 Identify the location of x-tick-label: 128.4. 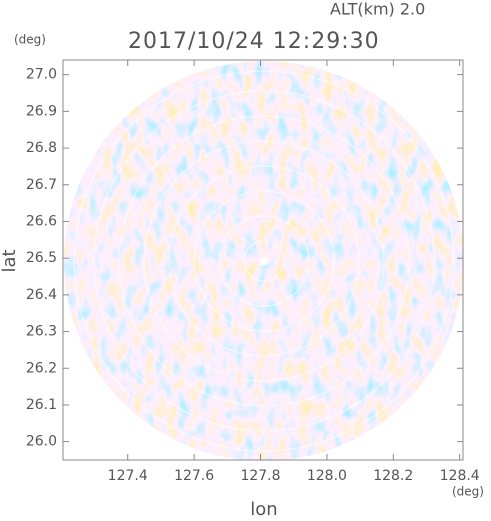
(460, 476).